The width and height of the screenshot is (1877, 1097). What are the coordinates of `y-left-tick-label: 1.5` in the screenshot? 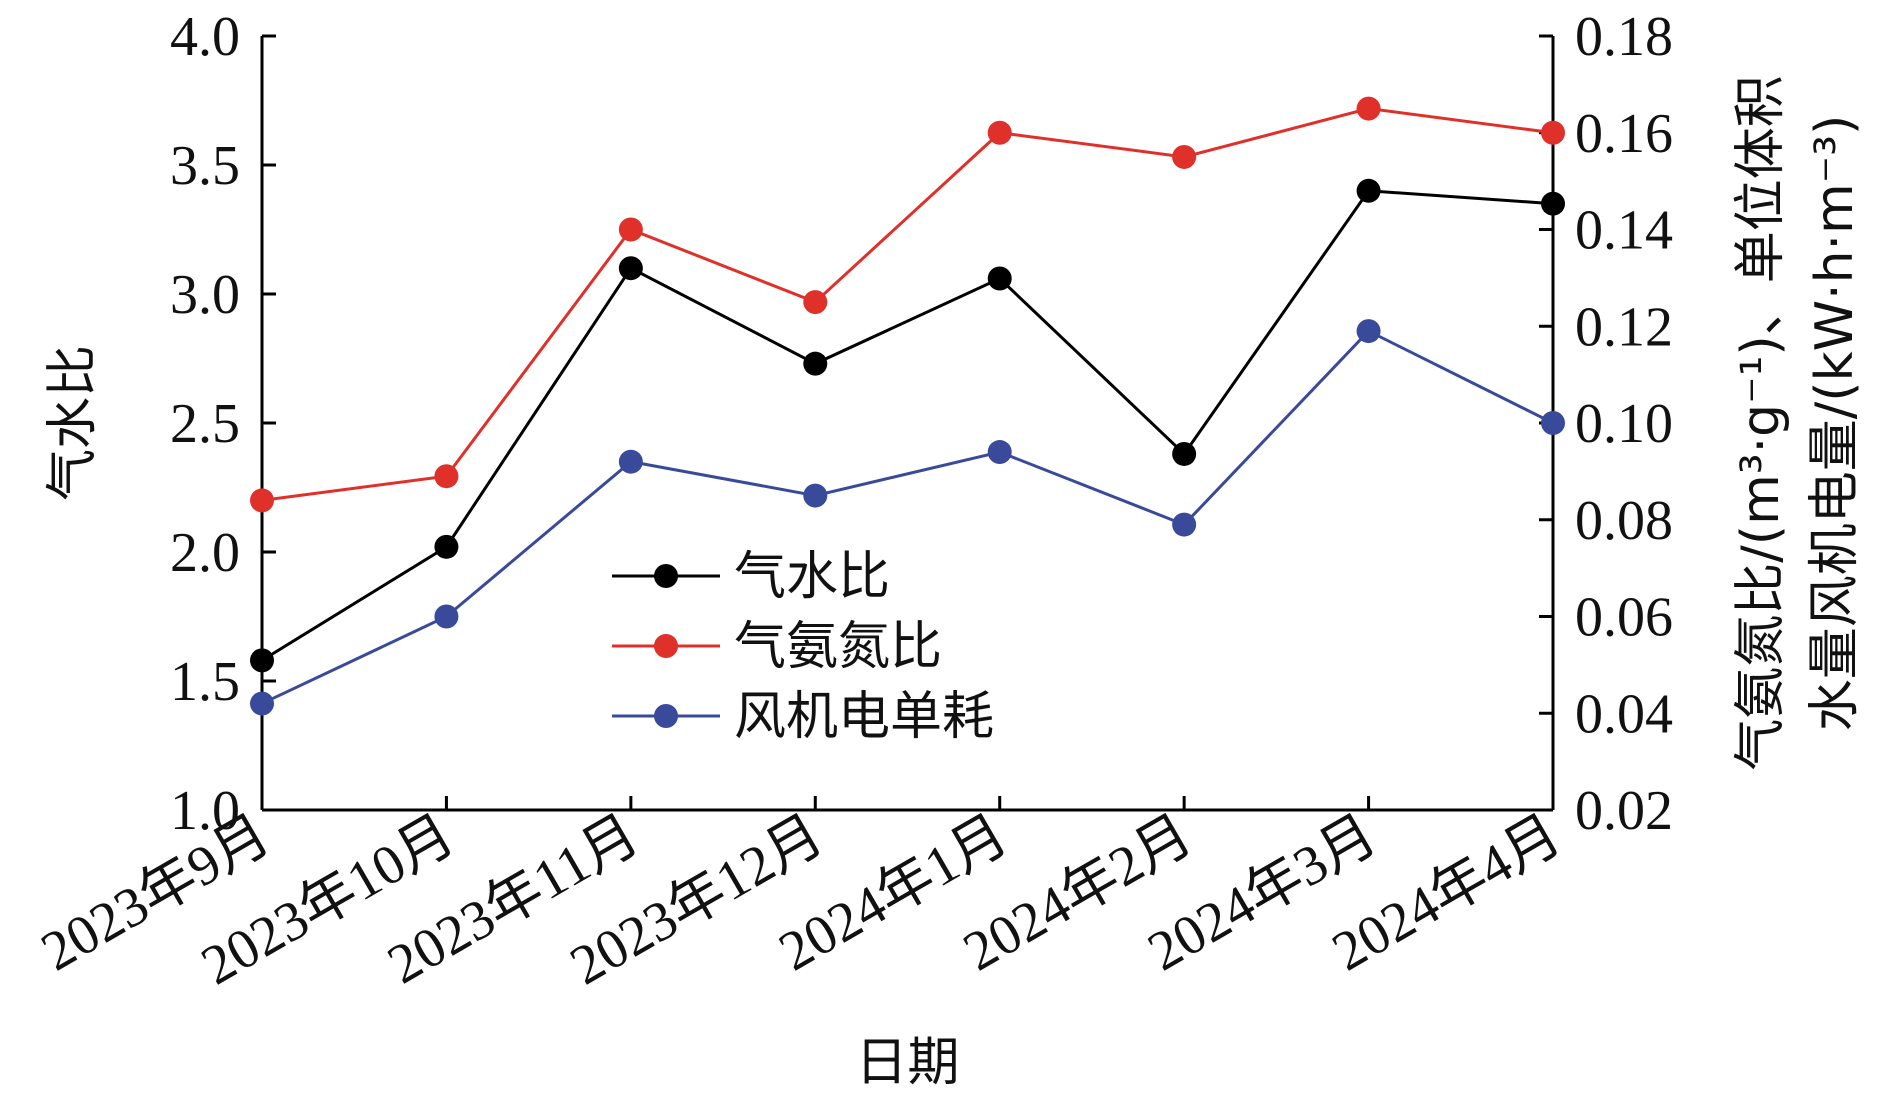 It's located at (205, 682).